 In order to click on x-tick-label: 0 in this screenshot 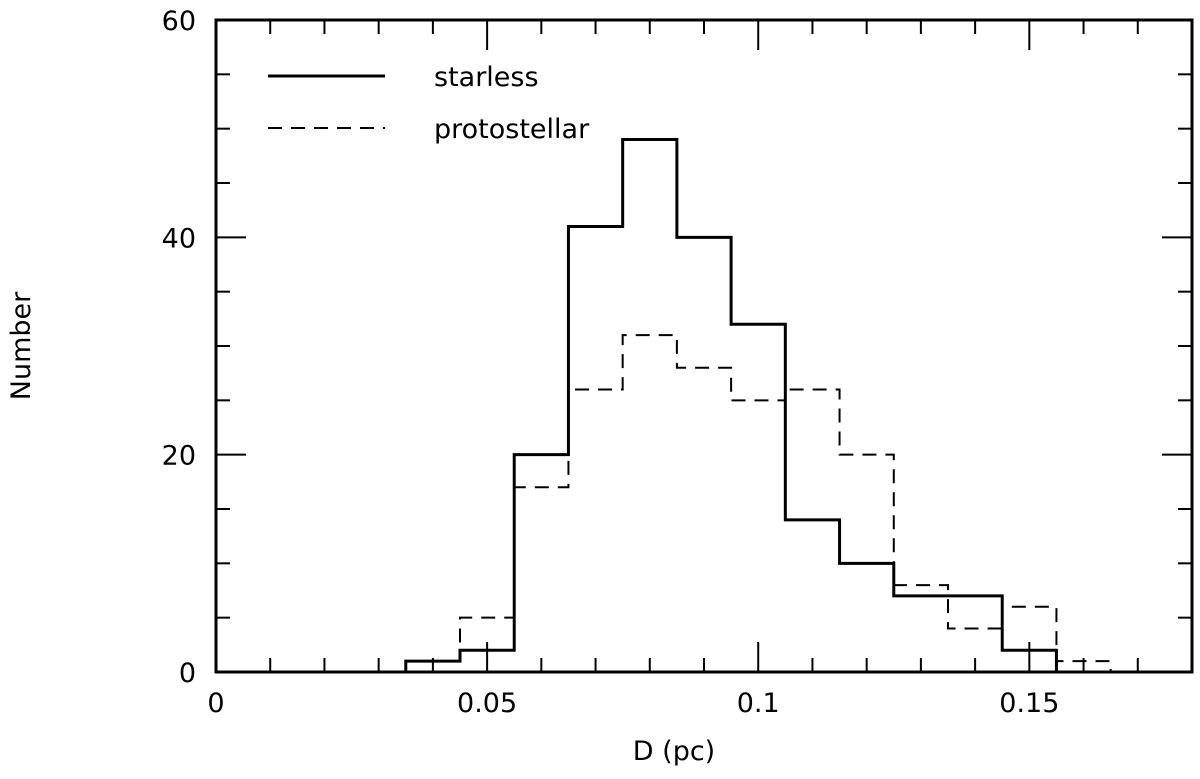, I will do `click(215, 703)`.